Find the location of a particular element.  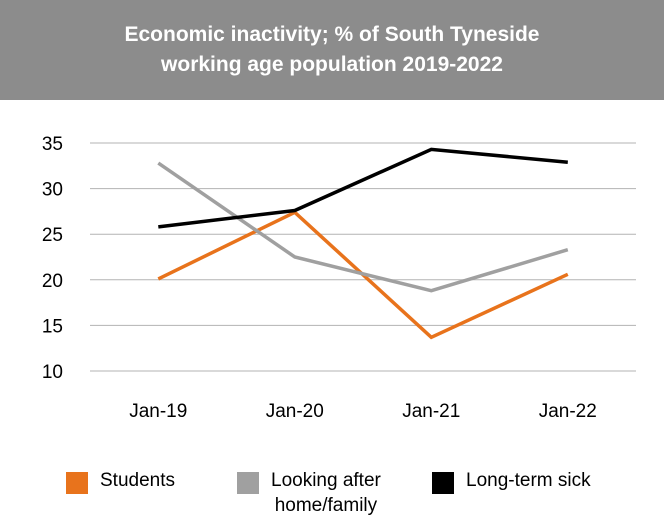

x-tick-label-Jan-20: Jan-20 is located at coordinates (295, 411).